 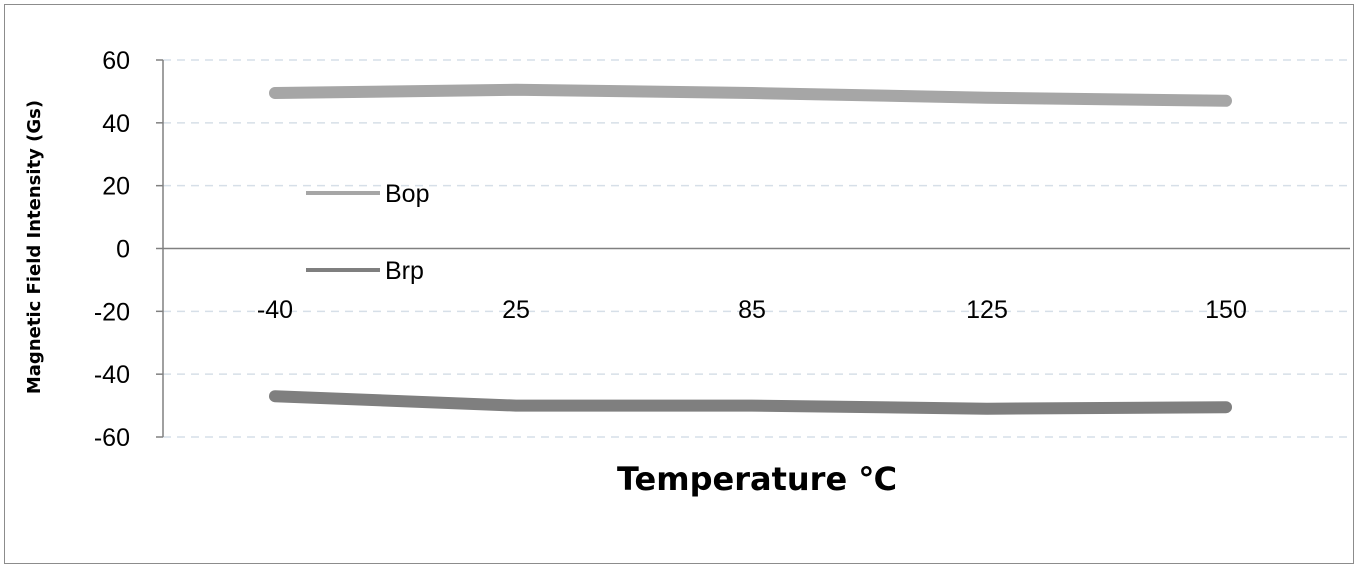 I want to click on legend-label-bop: Bop, so click(x=407, y=194).